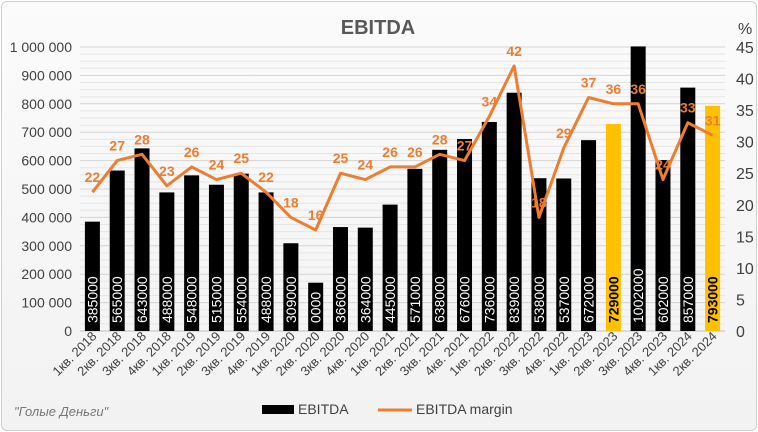 Image resolution: width=758 pixels, height=432 pixels. Describe the element at coordinates (440, 299) in the screenshot. I see `bar-data-label: 638000` at that location.